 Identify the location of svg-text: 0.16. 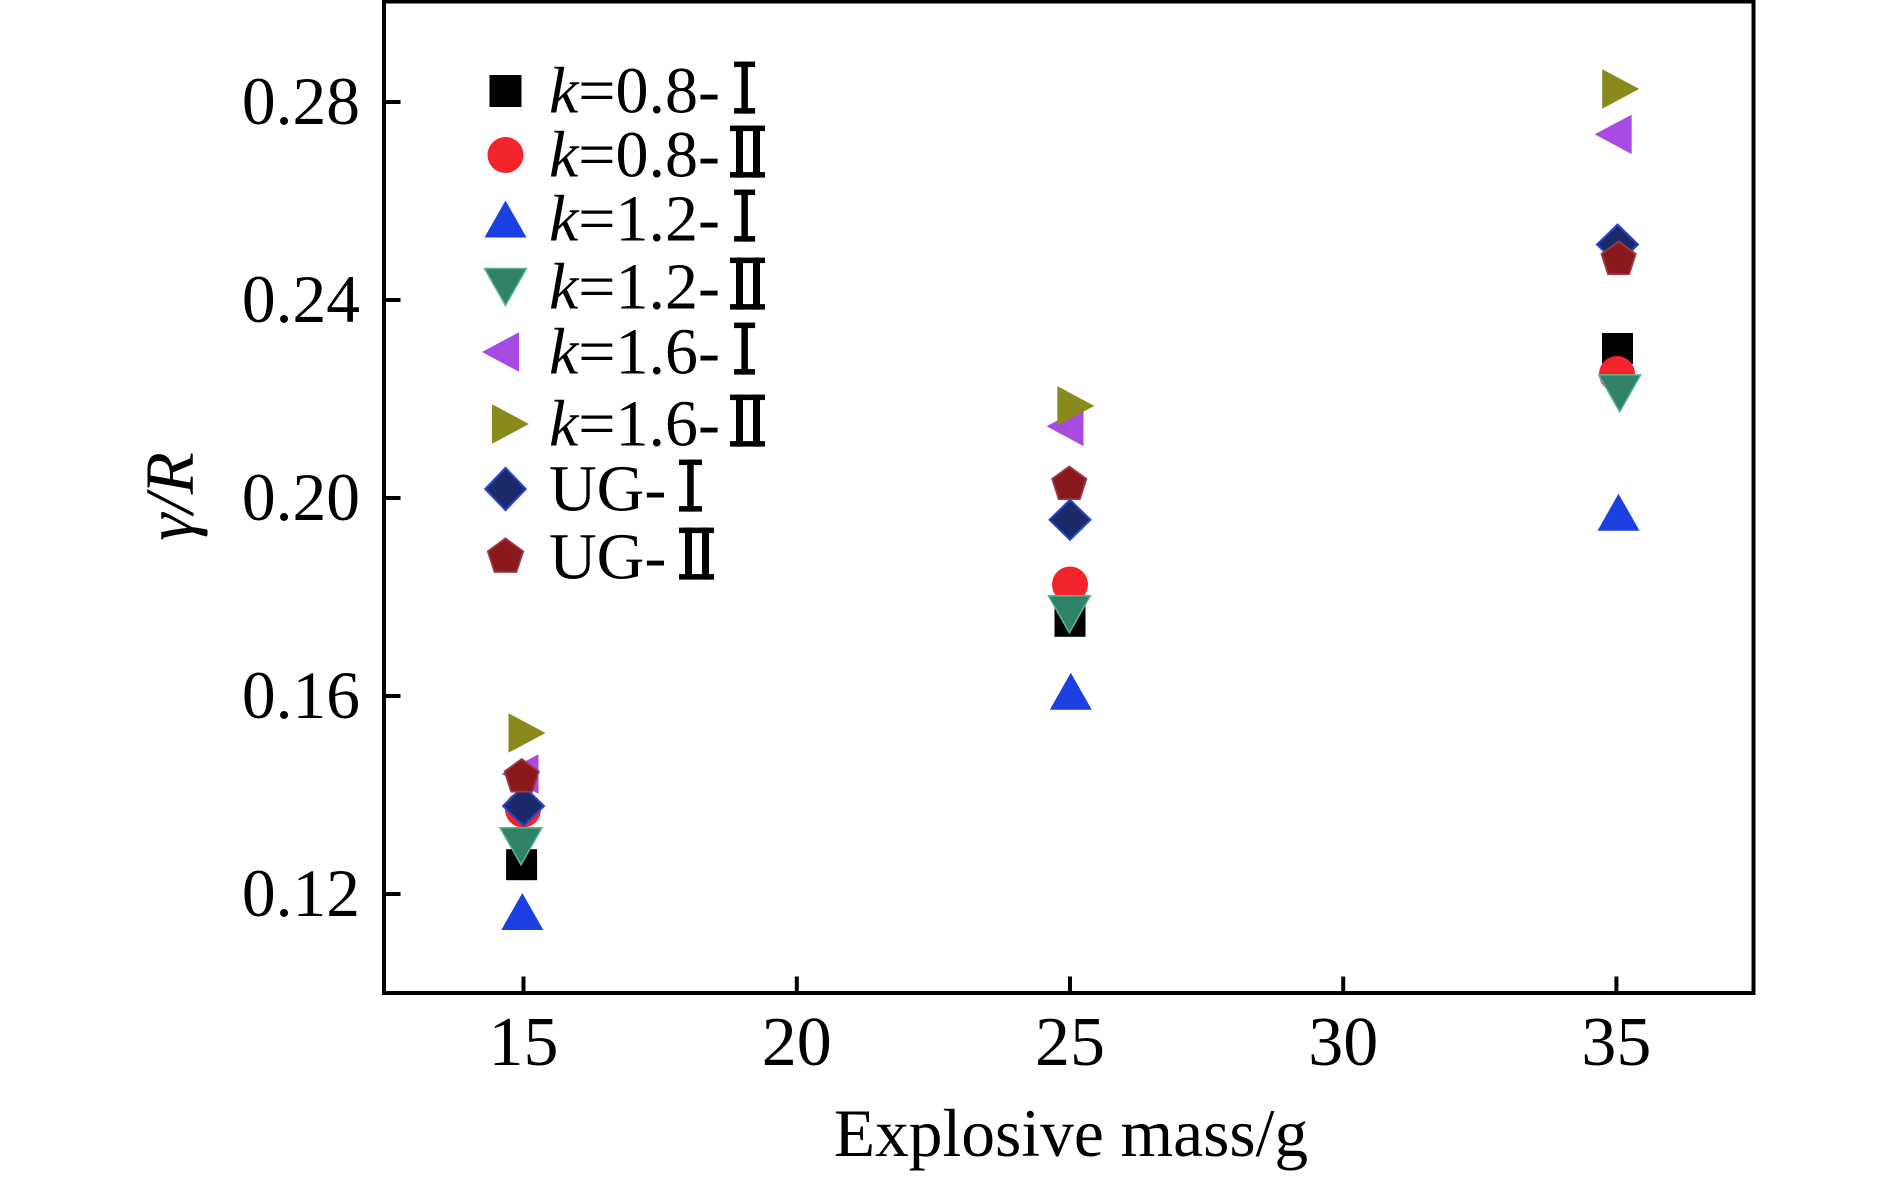
(301, 695).